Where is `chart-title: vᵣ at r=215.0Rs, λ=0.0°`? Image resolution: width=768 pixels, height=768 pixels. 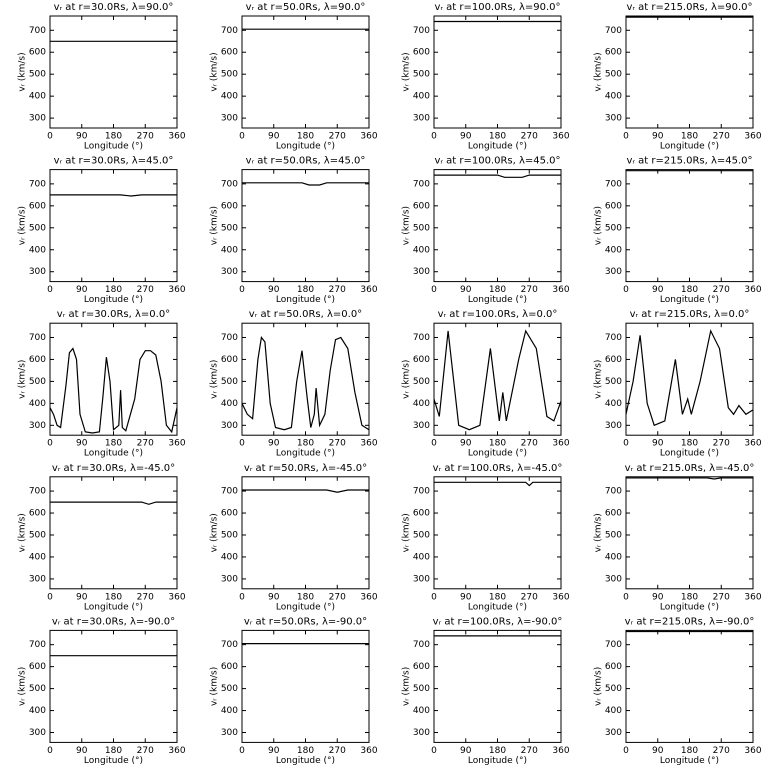 chart-title: vᵣ at r=215.0Rs, λ=0.0° is located at coordinates (690, 314).